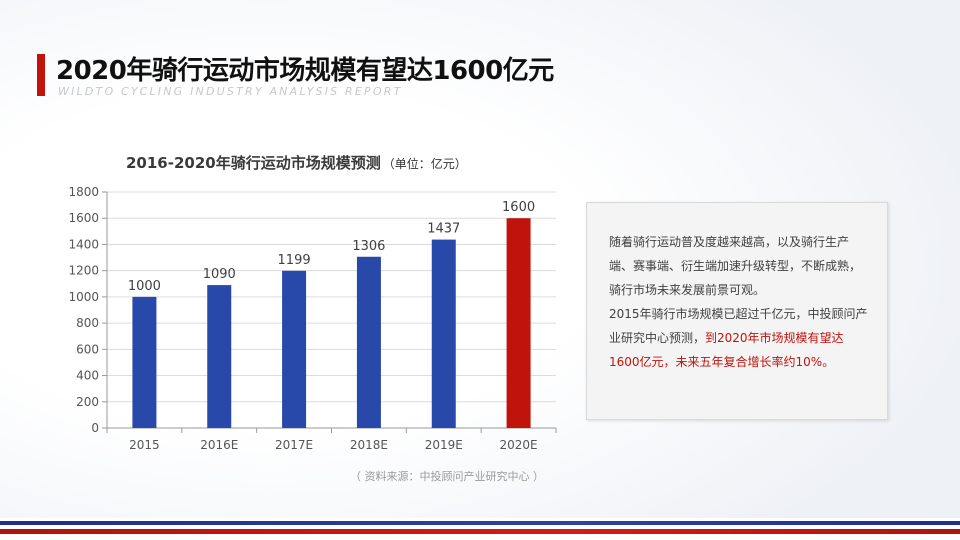 Image resolution: width=960 pixels, height=540 pixels. What do you see at coordinates (83, 271) in the screenshot?
I see `y-tick-label: 1200` at bounding box center [83, 271].